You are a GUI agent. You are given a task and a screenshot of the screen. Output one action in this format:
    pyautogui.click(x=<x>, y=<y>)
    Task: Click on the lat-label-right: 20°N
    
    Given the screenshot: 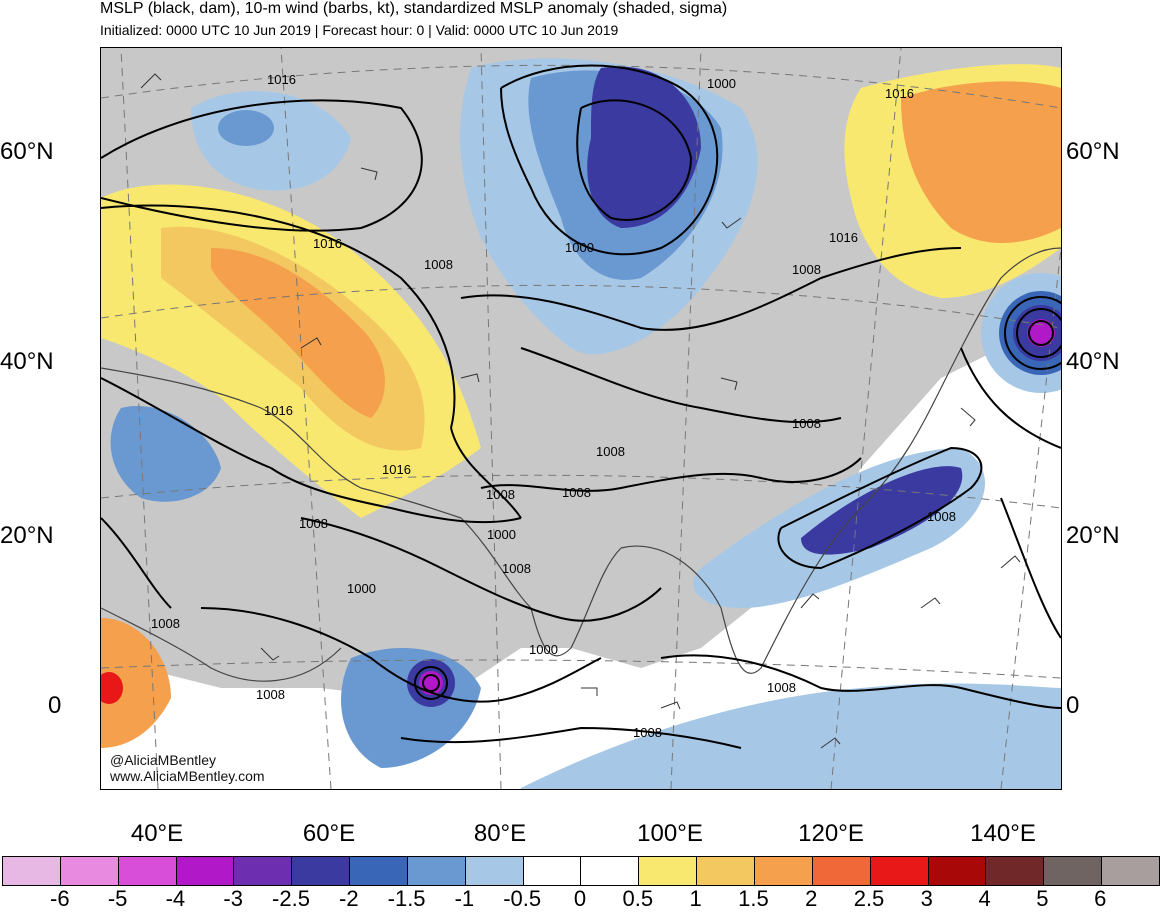 What is the action you would take?
    pyautogui.click(x=1093, y=535)
    